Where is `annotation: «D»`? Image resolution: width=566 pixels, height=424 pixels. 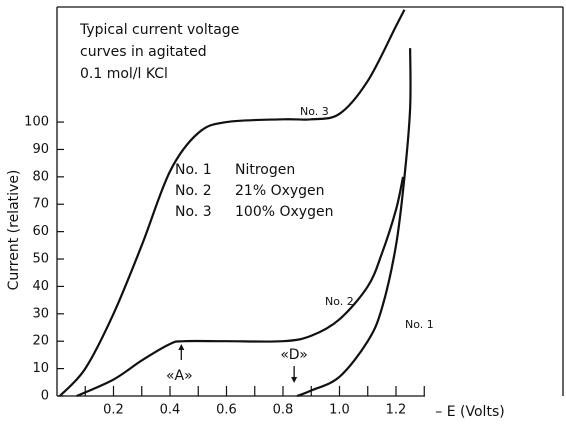 annotation: «D» is located at coordinates (293, 355).